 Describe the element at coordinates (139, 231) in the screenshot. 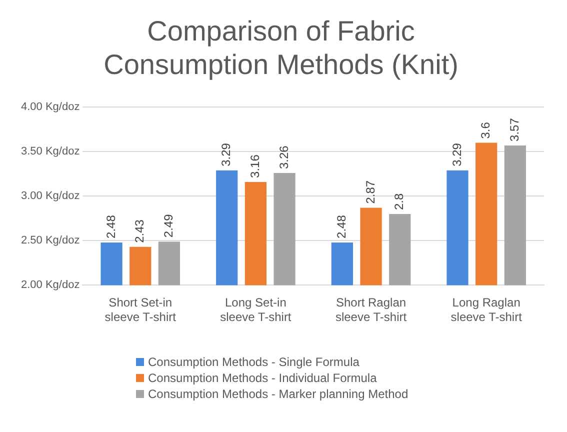

I see `data-label: 2.43` at that location.